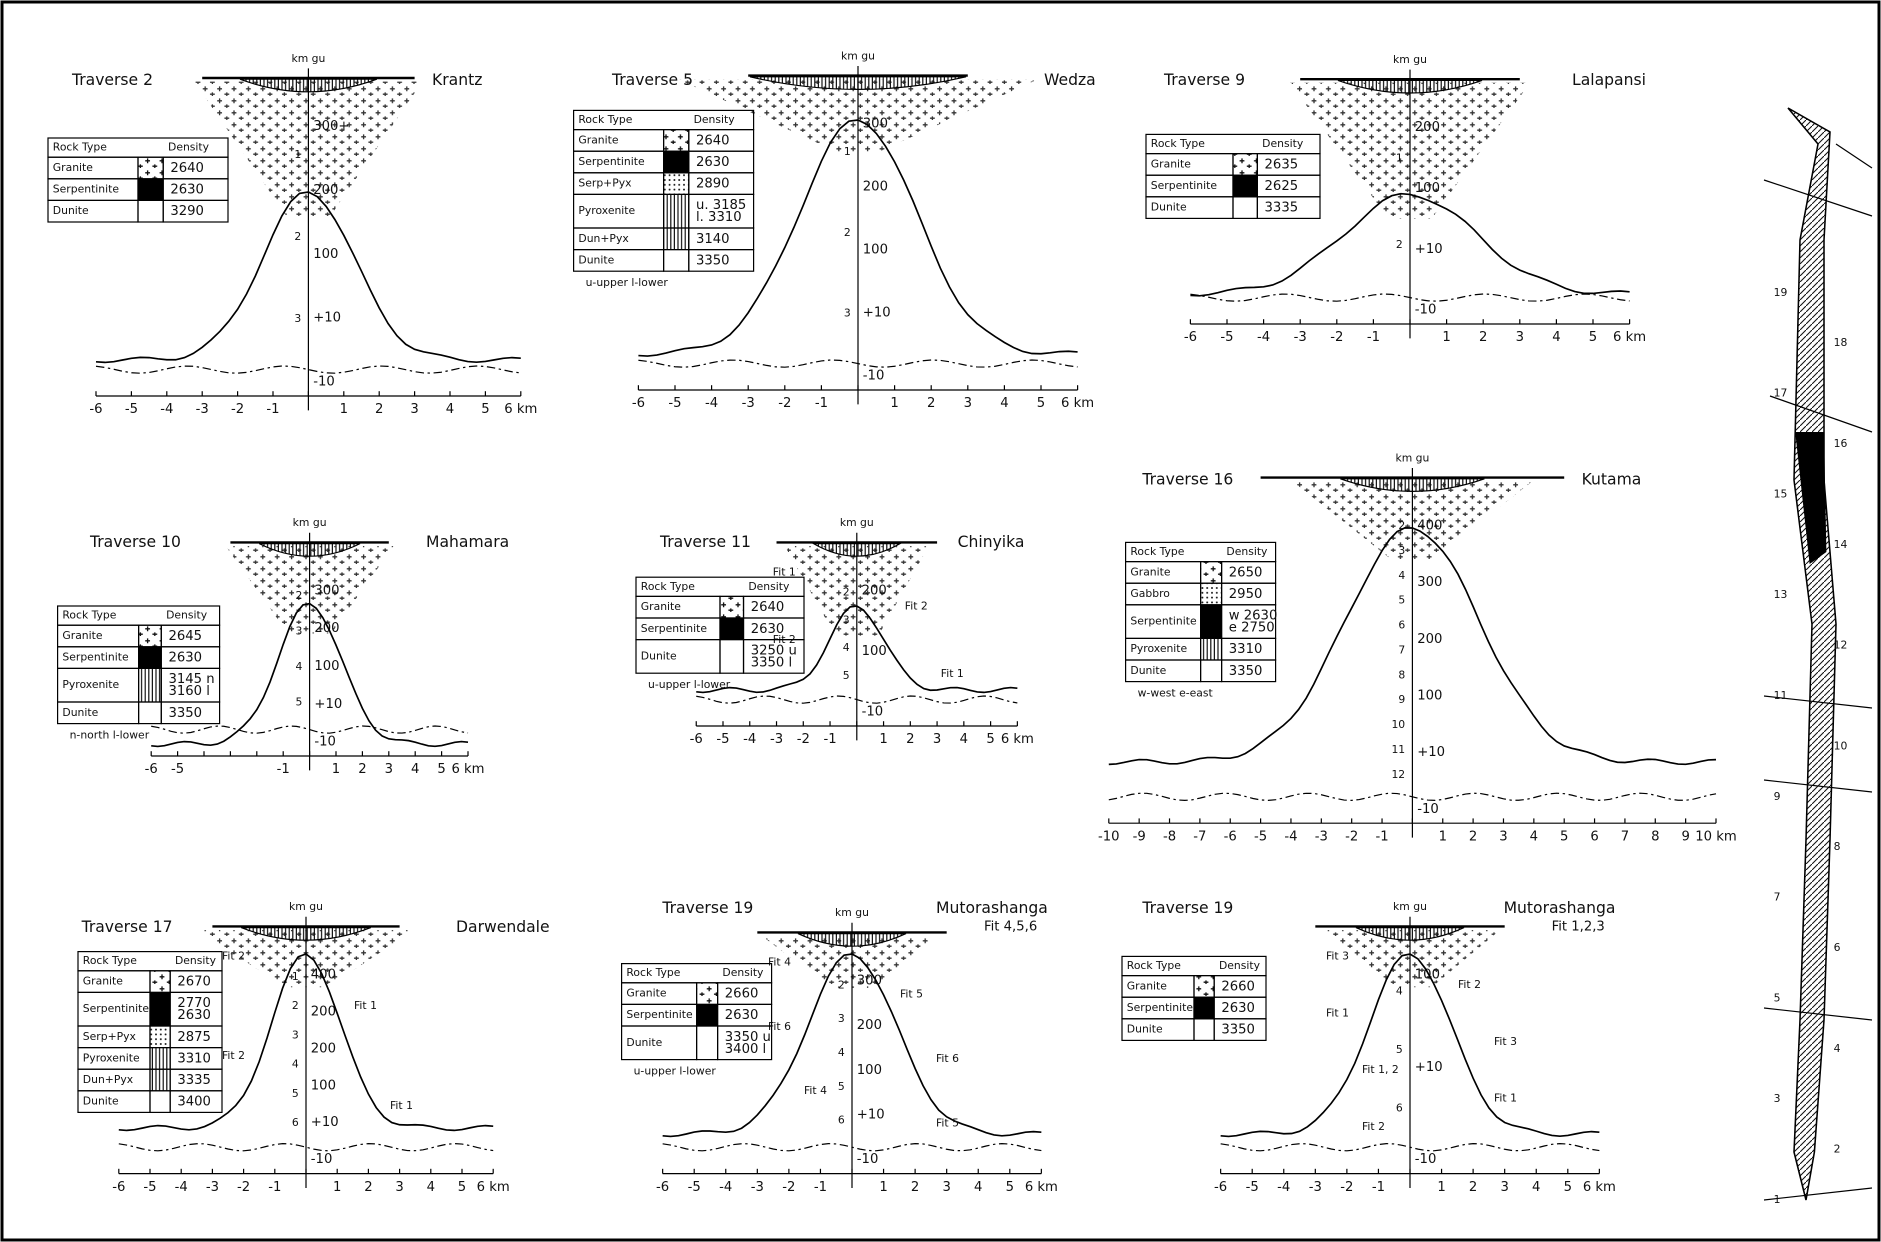 Image resolution: width=1881 pixels, height=1242 pixels. I want to click on x-tick-label: 6, so click(1594, 836).